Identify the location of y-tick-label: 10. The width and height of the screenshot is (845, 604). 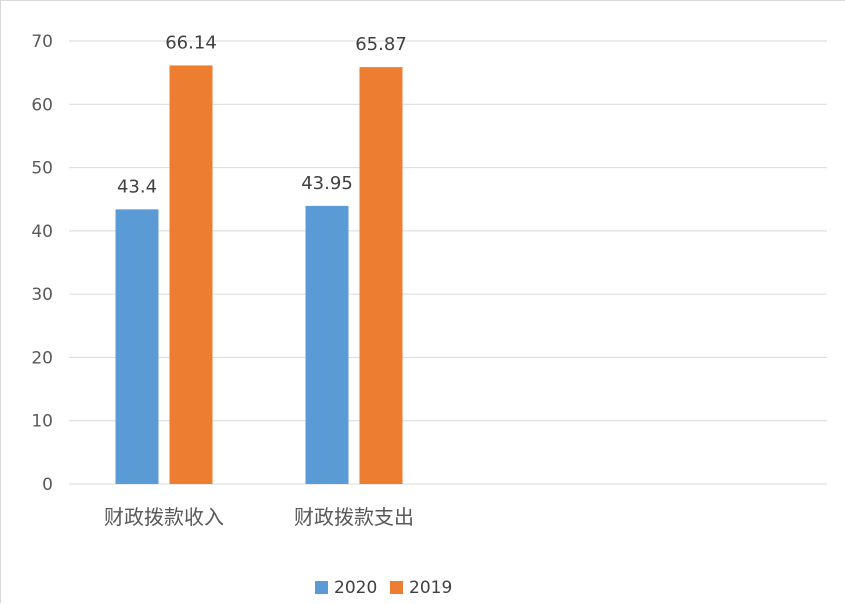
(42, 422).